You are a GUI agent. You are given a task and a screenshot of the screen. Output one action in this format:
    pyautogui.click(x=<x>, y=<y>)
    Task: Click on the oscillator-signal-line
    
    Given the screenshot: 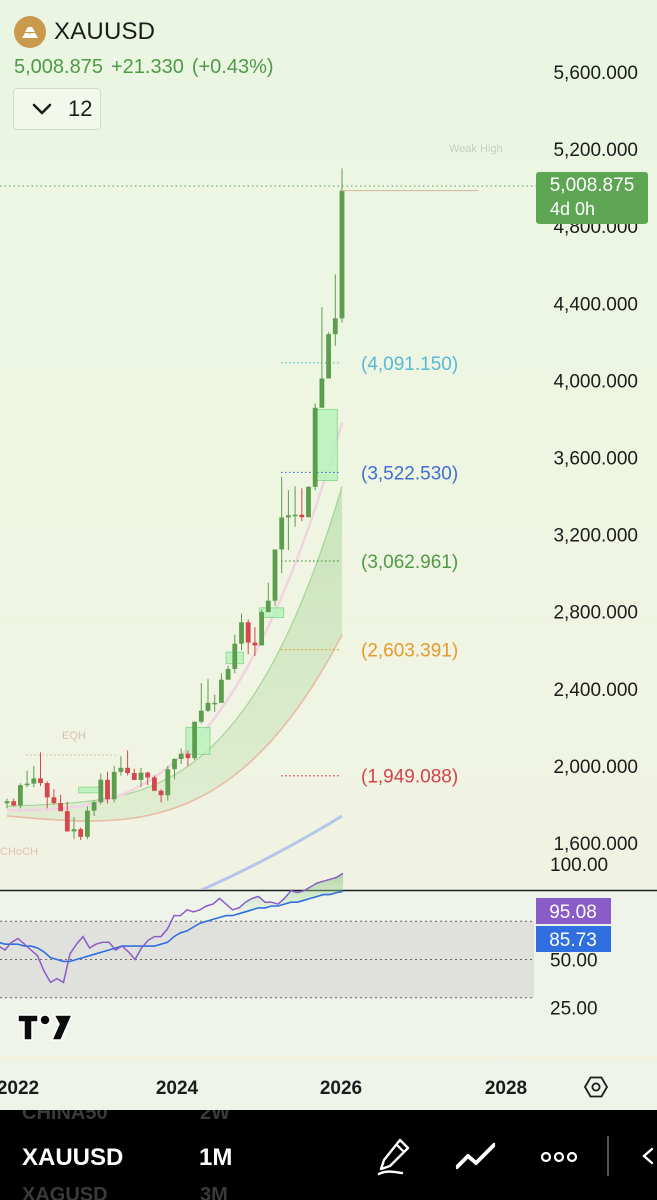 What is the action you would take?
    pyautogui.click(x=172, y=926)
    